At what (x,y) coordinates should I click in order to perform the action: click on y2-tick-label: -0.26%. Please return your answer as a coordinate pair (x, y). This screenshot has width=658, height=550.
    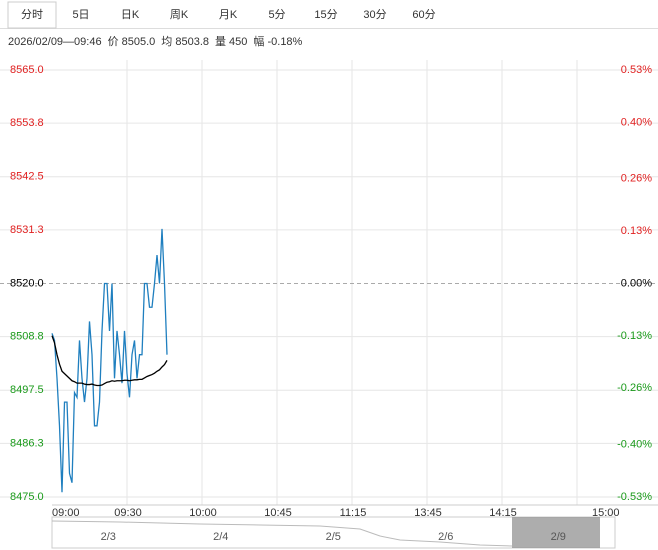
    Looking at the image, I should click on (634, 388).